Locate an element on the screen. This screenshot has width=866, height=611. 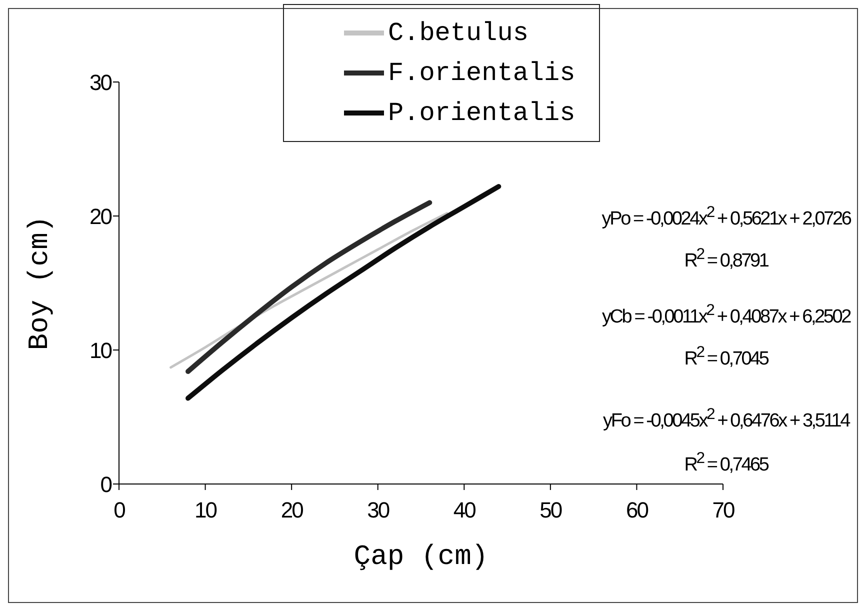
x-tick-label: 20 is located at coordinates (292, 510).